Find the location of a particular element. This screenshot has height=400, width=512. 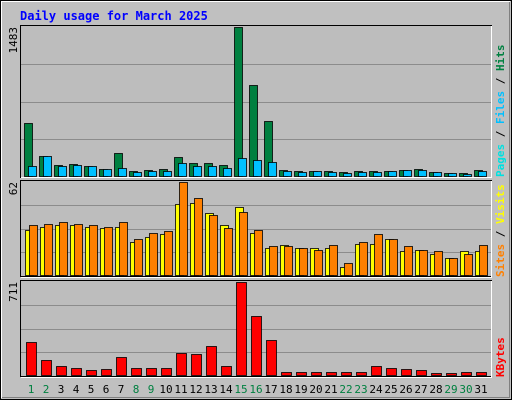

day-label-27: 27 is located at coordinates (420, 389).